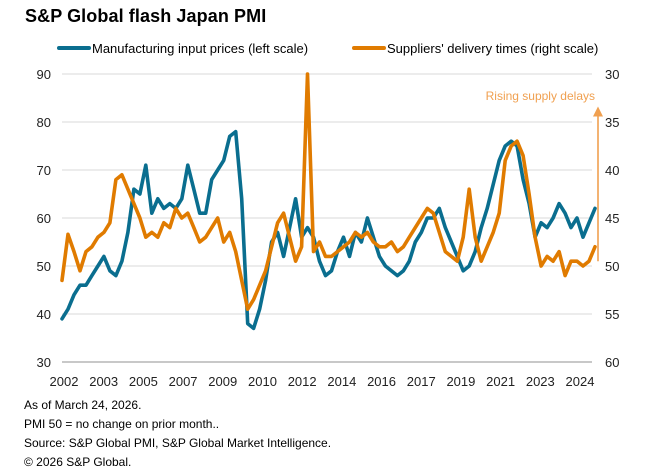 This screenshot has width=660, height=476. Describe the element at coordinates (44, 266) in the screenshot. I see `left-axis-tick-label: 50` at that location.